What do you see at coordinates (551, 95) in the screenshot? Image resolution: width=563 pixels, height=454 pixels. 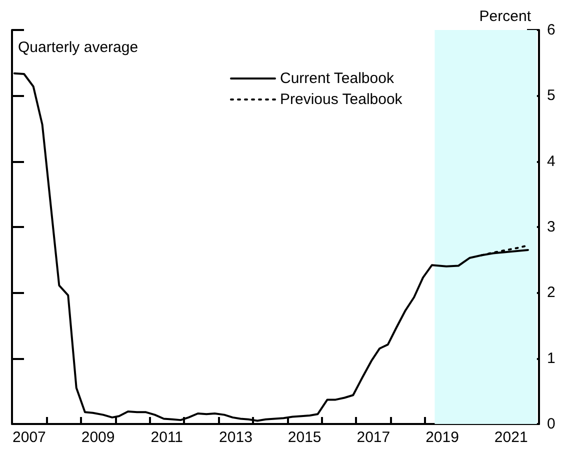 I see `y-tick-label: 5` at bounding box center [551, 95].